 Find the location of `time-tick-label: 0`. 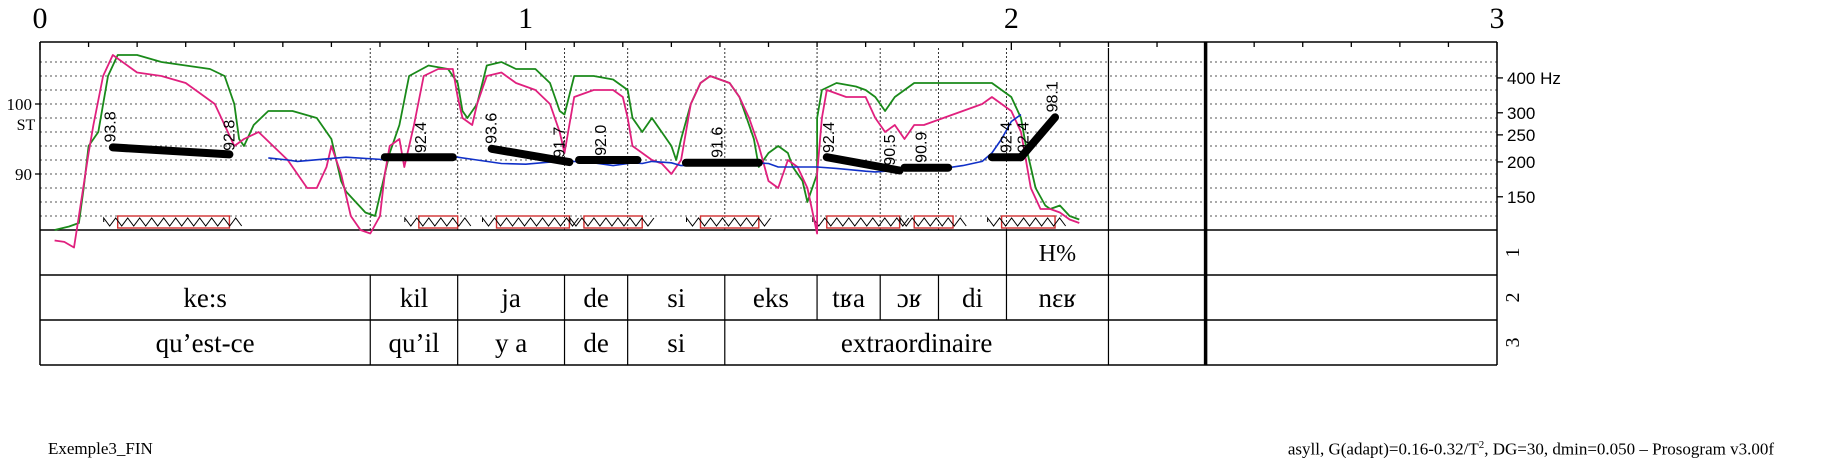

time-tick-label: 0 is located at coordinates (40, 18).